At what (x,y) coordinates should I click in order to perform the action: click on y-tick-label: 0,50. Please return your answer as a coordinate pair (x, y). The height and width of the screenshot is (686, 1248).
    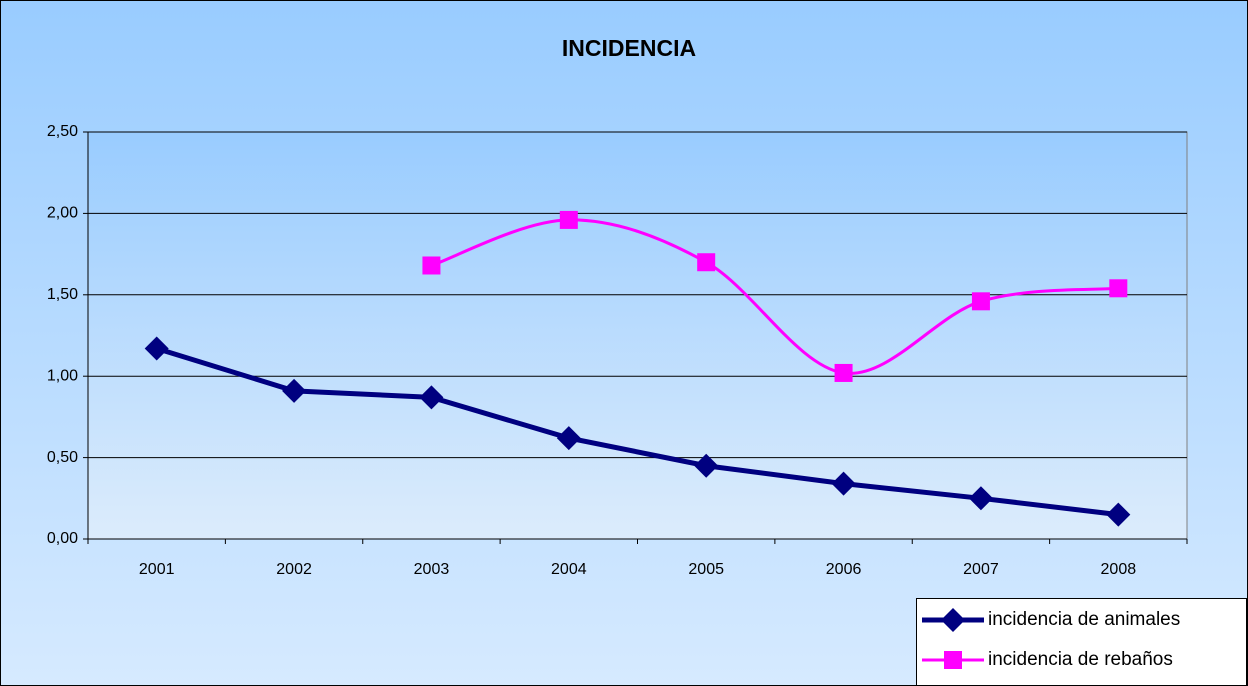
    Looking at the image, I should click on (62, 457).